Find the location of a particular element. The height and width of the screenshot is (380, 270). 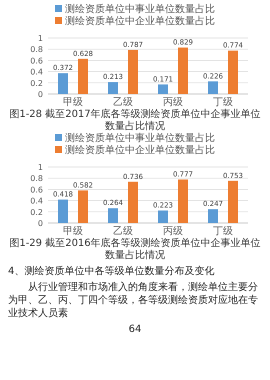

text: 图1-29 截至2016年底各等级测绘资质单位中企事业单位数量占比情况 is located at coordinates (135, 250).